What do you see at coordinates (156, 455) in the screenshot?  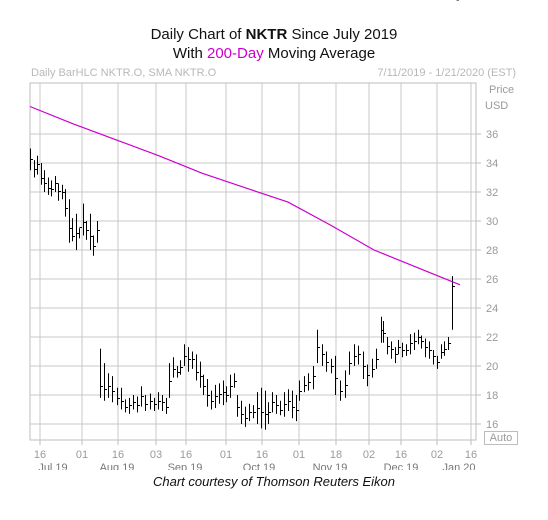 I see `x-tick-label: 03` at bounding box center [156, 455].